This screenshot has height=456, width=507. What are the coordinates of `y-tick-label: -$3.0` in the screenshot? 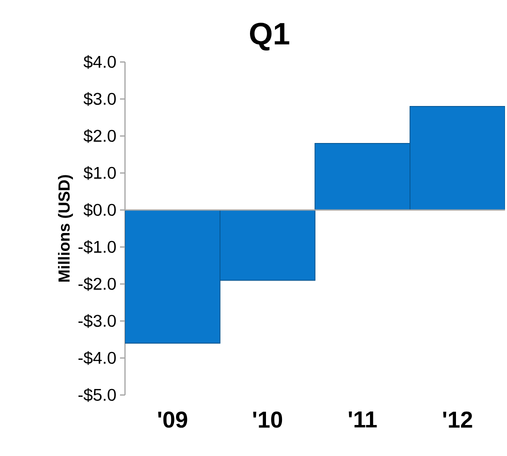 It's located at (97, 321).